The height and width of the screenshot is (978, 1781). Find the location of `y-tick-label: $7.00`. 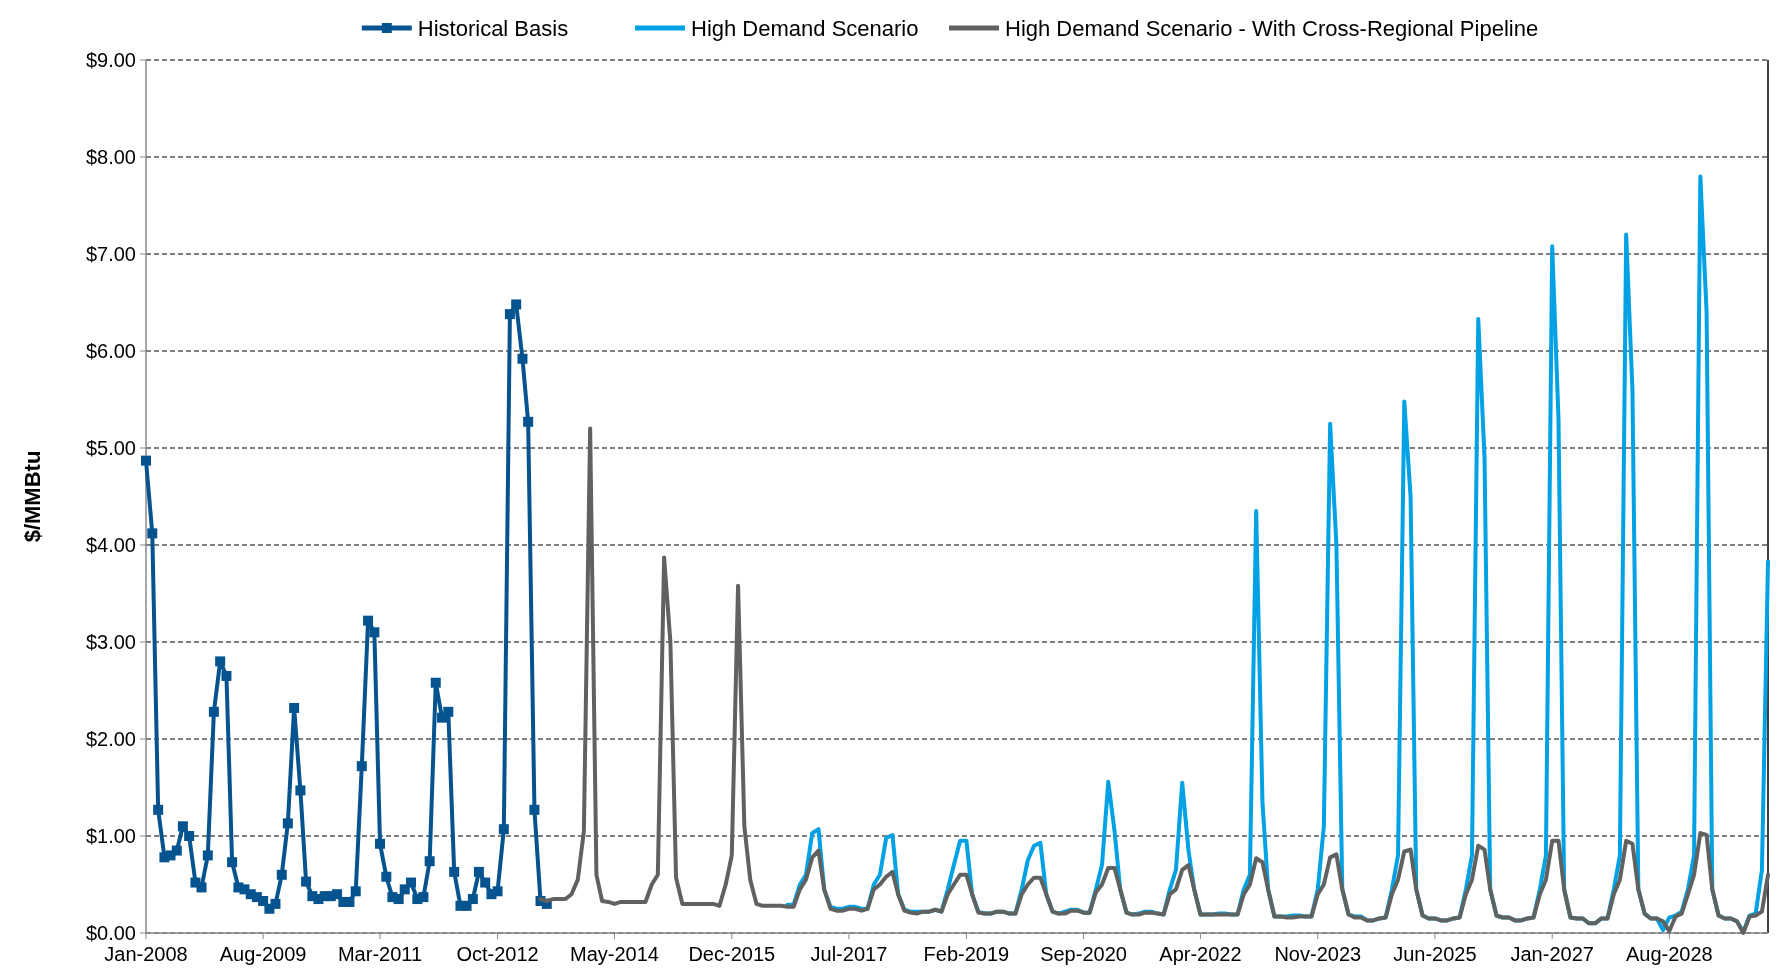

y-tick-label: $7.00 is located at coordinates (110, 254).